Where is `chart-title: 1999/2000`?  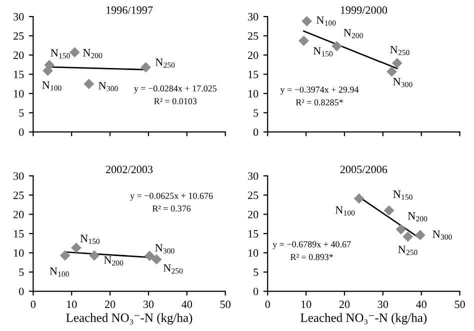 chart-title: 1999/2000 is located at coordinates (364, 10).